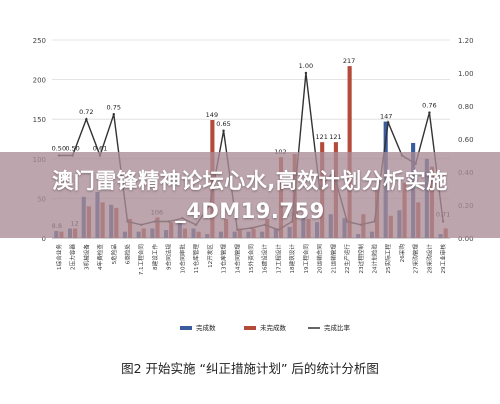 The height and width of the screenshot is (404, 500). What do you see at coordinates (86, 257) in the screenshot?
I see `x-tick-label: 3机械设备` at bounding box center [86, 257].